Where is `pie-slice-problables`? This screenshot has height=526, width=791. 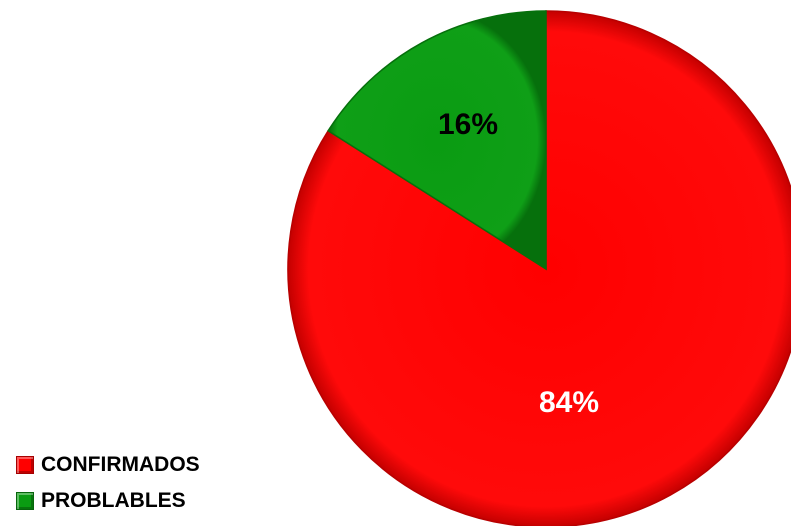 pie-slice-problables is located at coordinates (437, 140).